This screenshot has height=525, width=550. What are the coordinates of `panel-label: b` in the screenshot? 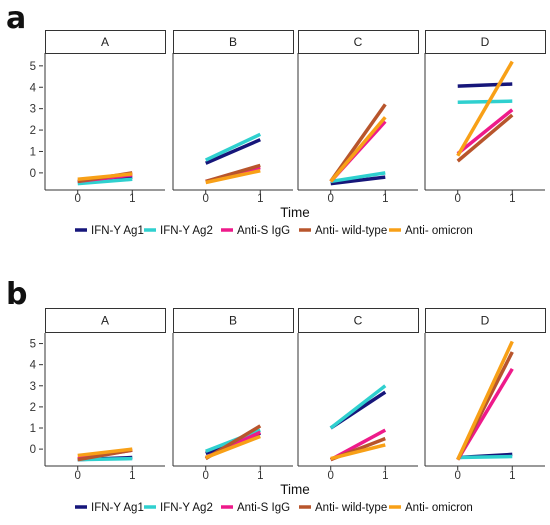 It's located at (16, 294).